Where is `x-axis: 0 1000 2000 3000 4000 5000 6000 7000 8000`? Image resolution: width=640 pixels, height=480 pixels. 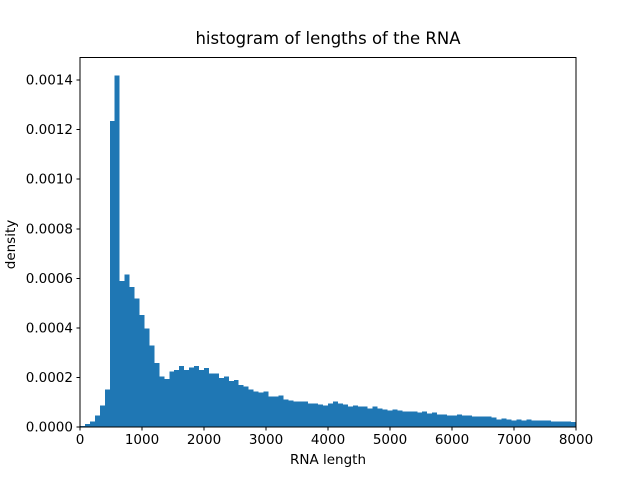
x-axis: 0 1000 2000 3000 4000 5000 6000 7000 8000 is located at coordinates (334, 437).